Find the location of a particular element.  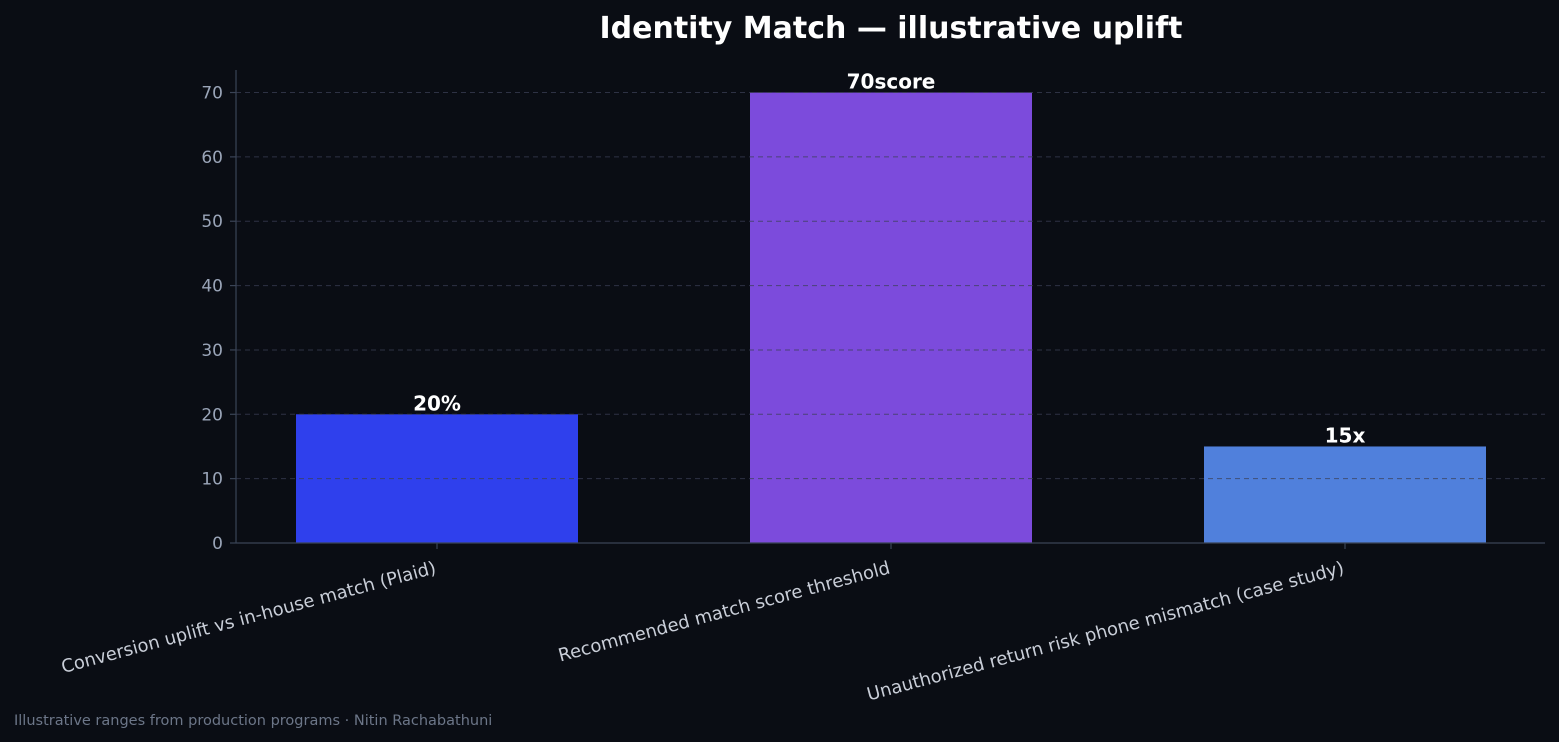

y-tick-label-10: 10 is located at coordinates (212, 480).